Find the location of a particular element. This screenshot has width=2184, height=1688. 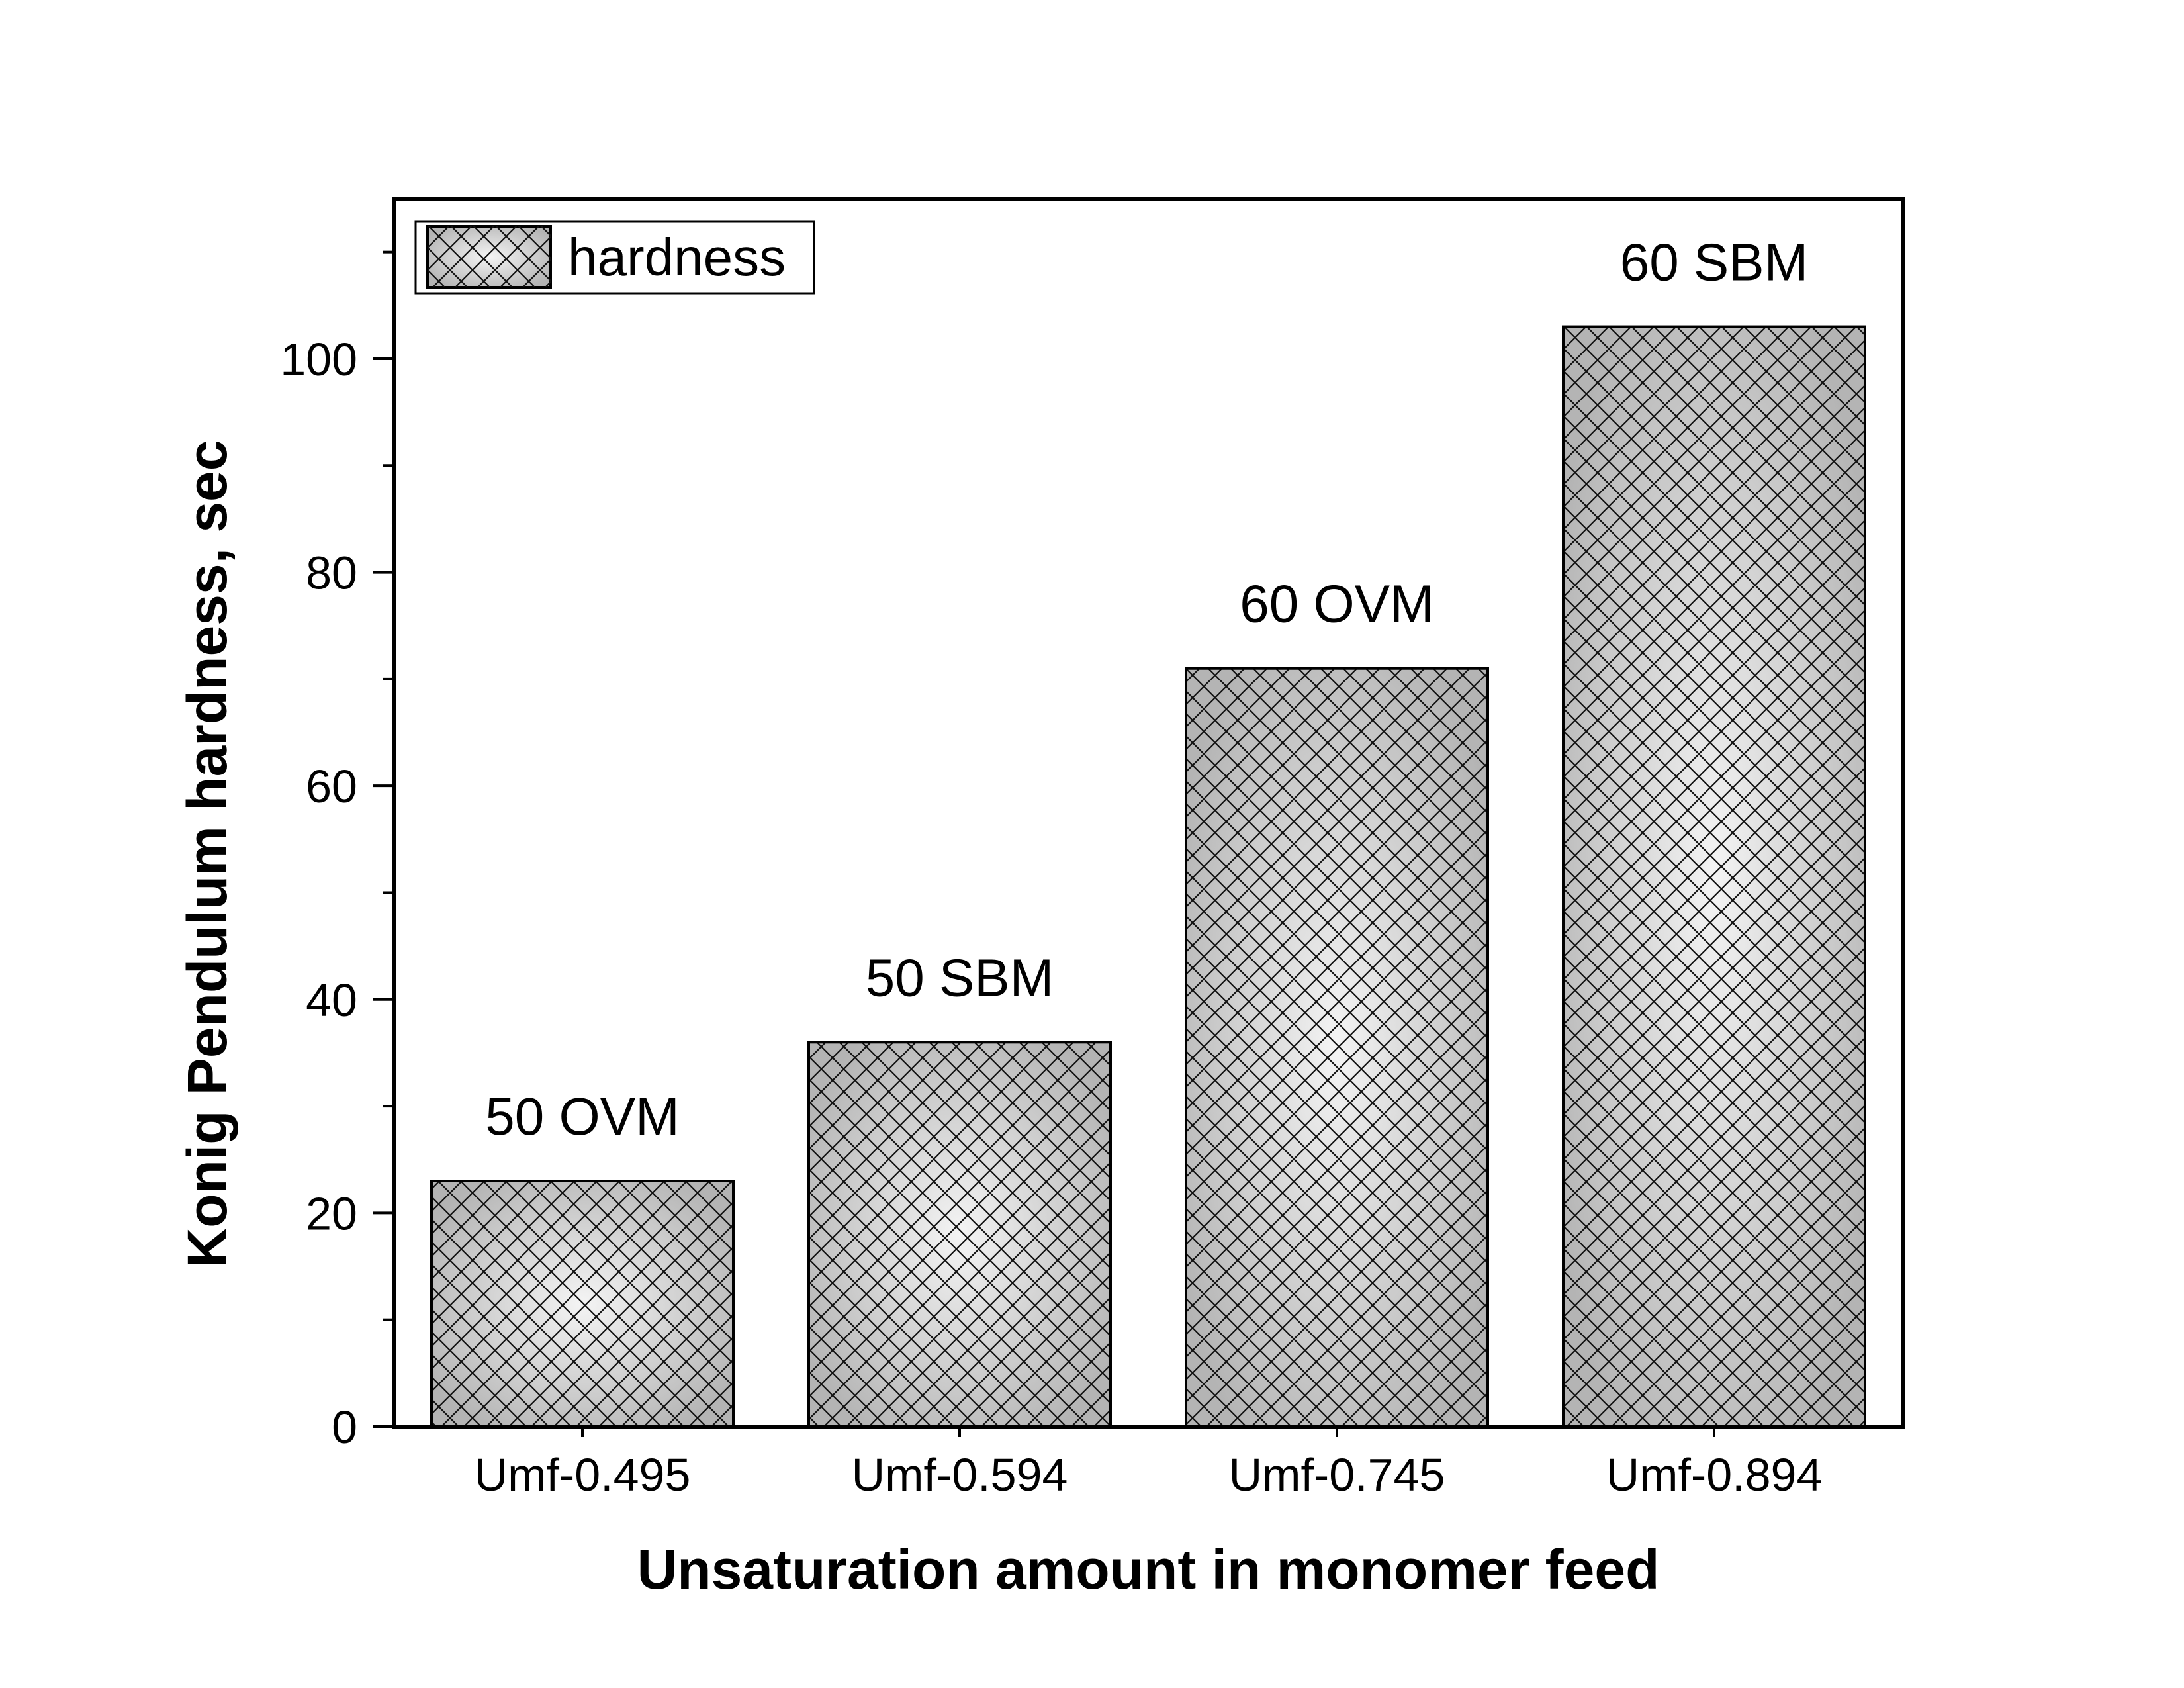

legend: hardness is located at coordinates (614, 257).